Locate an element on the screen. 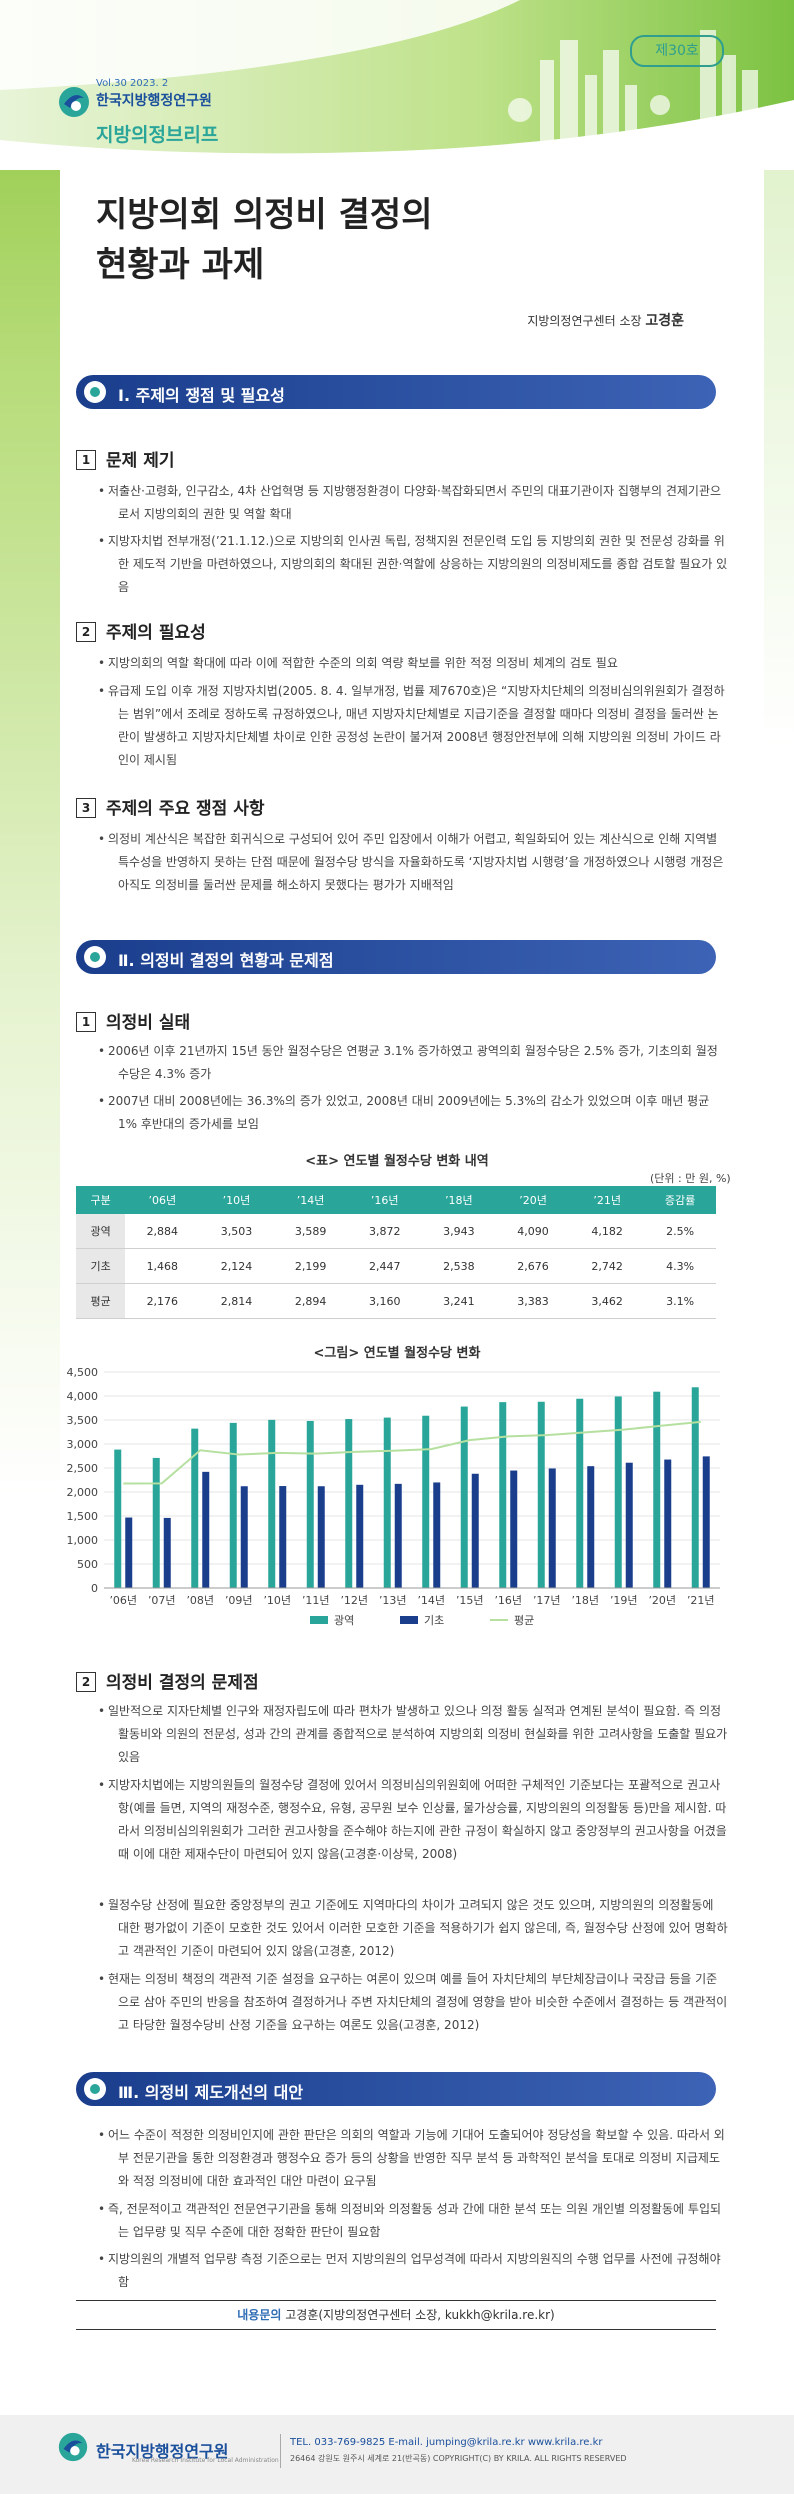 The width and height of the screenshot is (794, 2494). table-cell: 1,468 is located at coordinates (162, 1266).